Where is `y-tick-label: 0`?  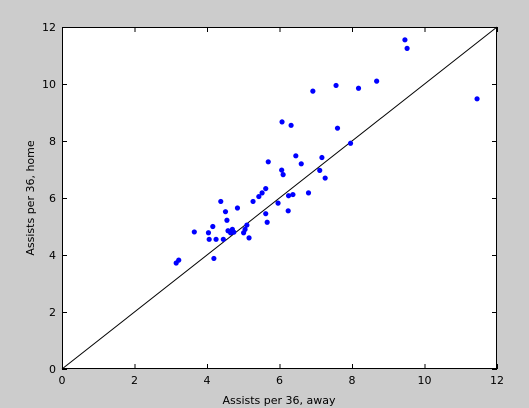
y-tick-label: 0 is located at coordinates (52, 369).